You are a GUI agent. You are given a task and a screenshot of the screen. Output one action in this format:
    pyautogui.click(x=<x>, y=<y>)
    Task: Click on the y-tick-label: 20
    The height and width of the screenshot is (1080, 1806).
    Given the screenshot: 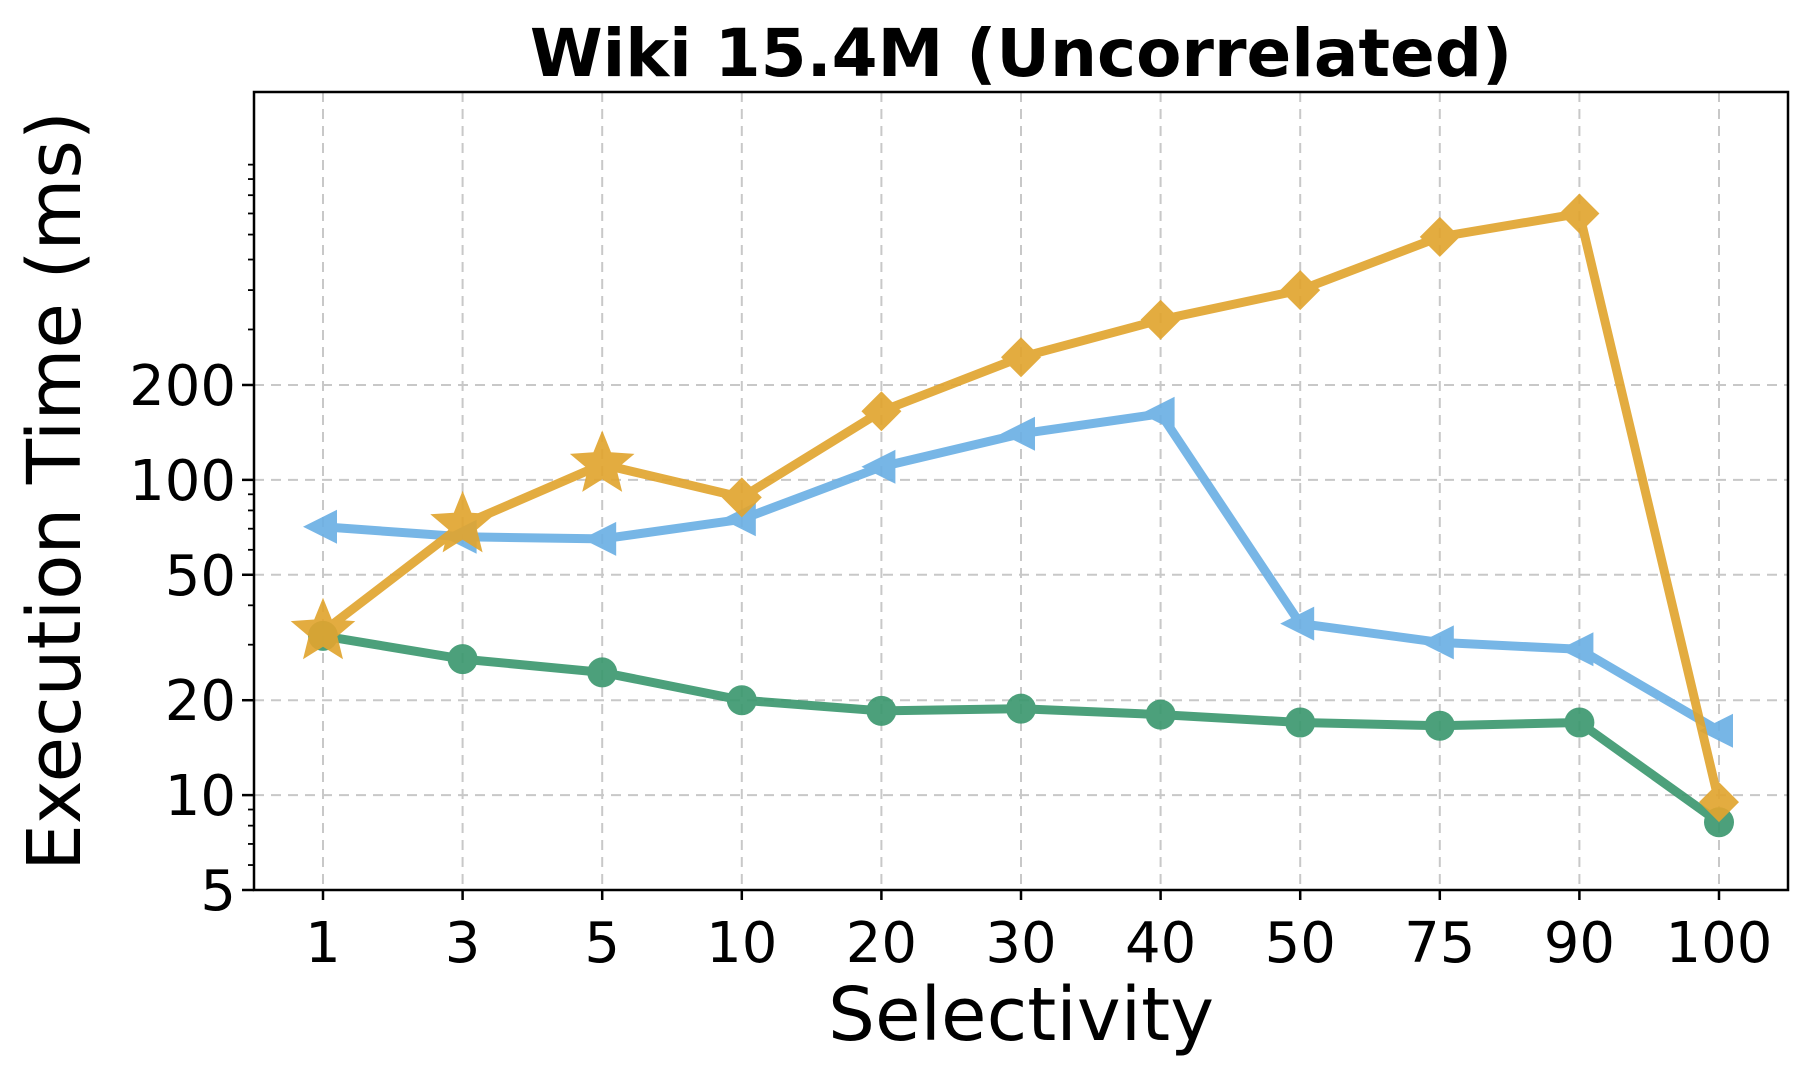 What is the action you would take?
    pyautogui.click(x=200, y=701)
    